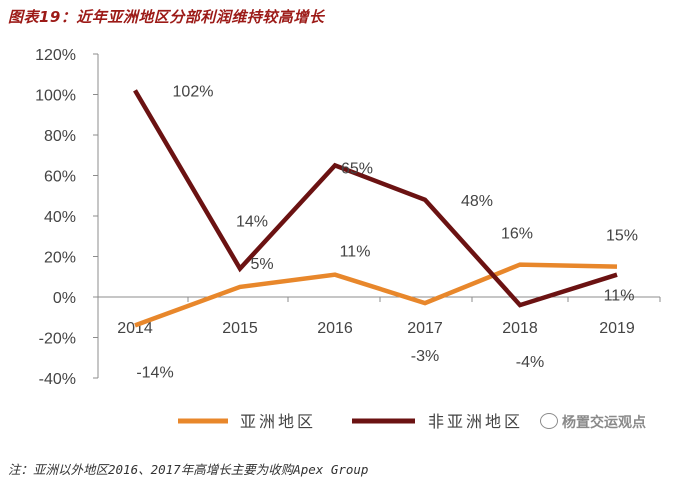 The width and height of the screenshot is (700, 485). I want to click on y-tick-label: 80%, so click(60, 136).